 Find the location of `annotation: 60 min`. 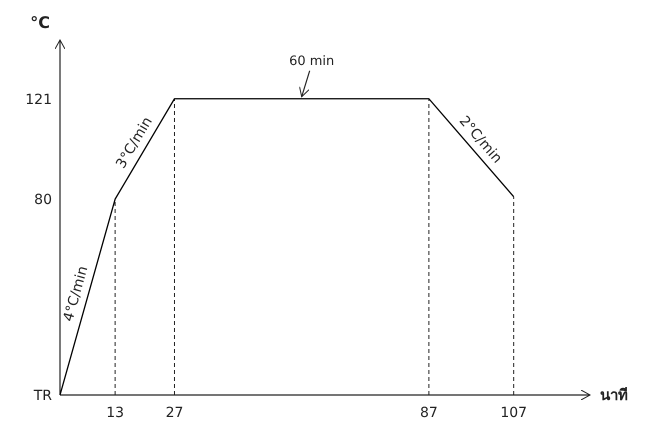

annotation: 60 min is located at coordinates (311, 61).